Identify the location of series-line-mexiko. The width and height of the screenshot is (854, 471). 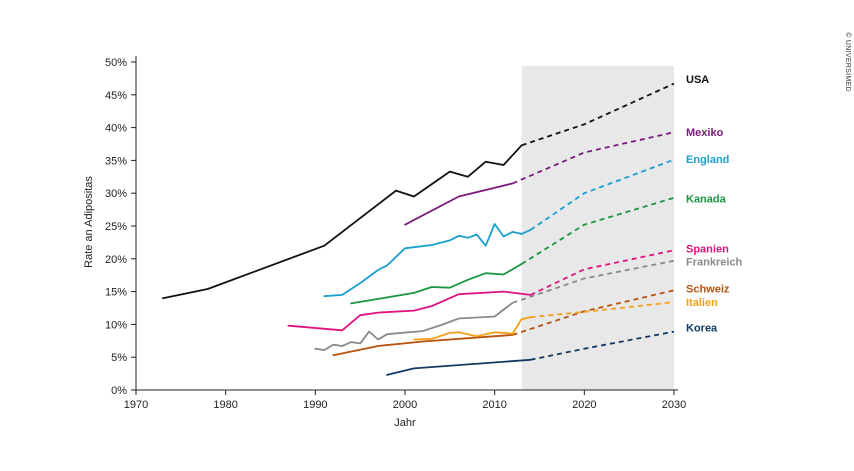
(459, 204).